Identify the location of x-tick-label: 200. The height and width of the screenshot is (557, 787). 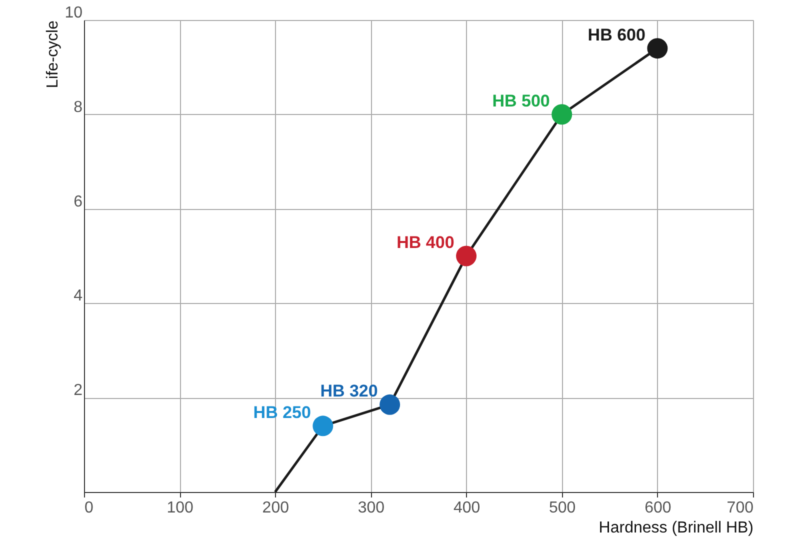
(276, 508).